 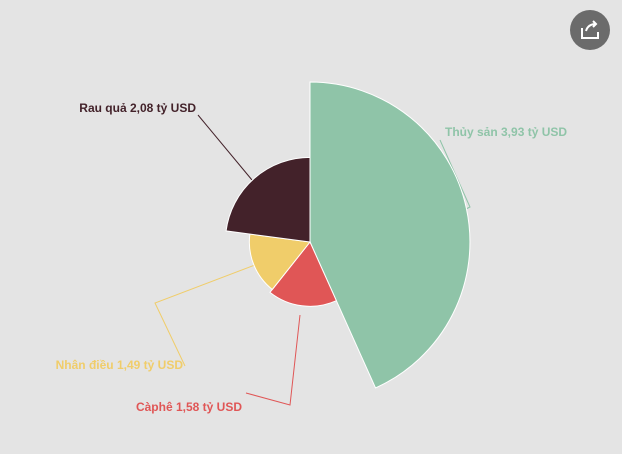 I want to click on data-label: Rau quả 2,08 tỷ USD, so click(x=137, y=108).